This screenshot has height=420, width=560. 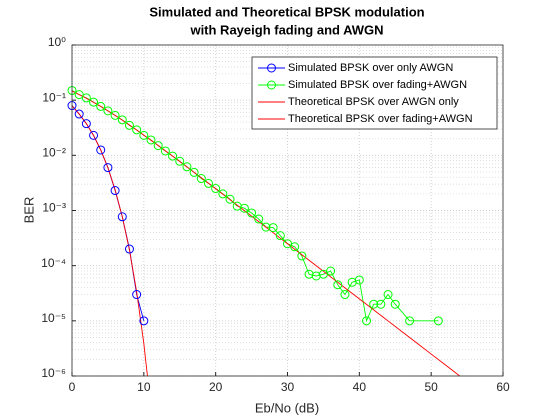 What do you see at coordinates (53, 373) in the screenshot?
I see `y-tick-label: 10⁻⁶` at bounding box center [53, 373].